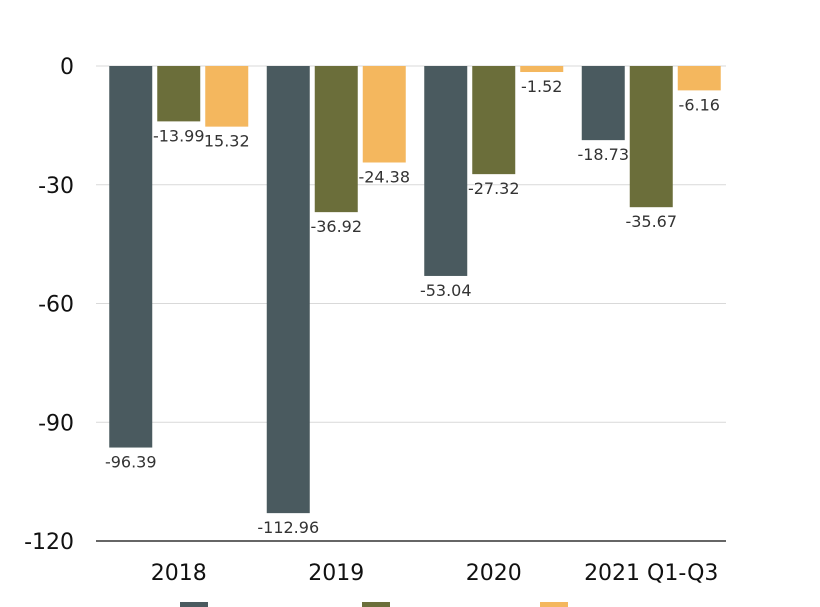  I want to click on data-label: -13.99, so click(179, 135).